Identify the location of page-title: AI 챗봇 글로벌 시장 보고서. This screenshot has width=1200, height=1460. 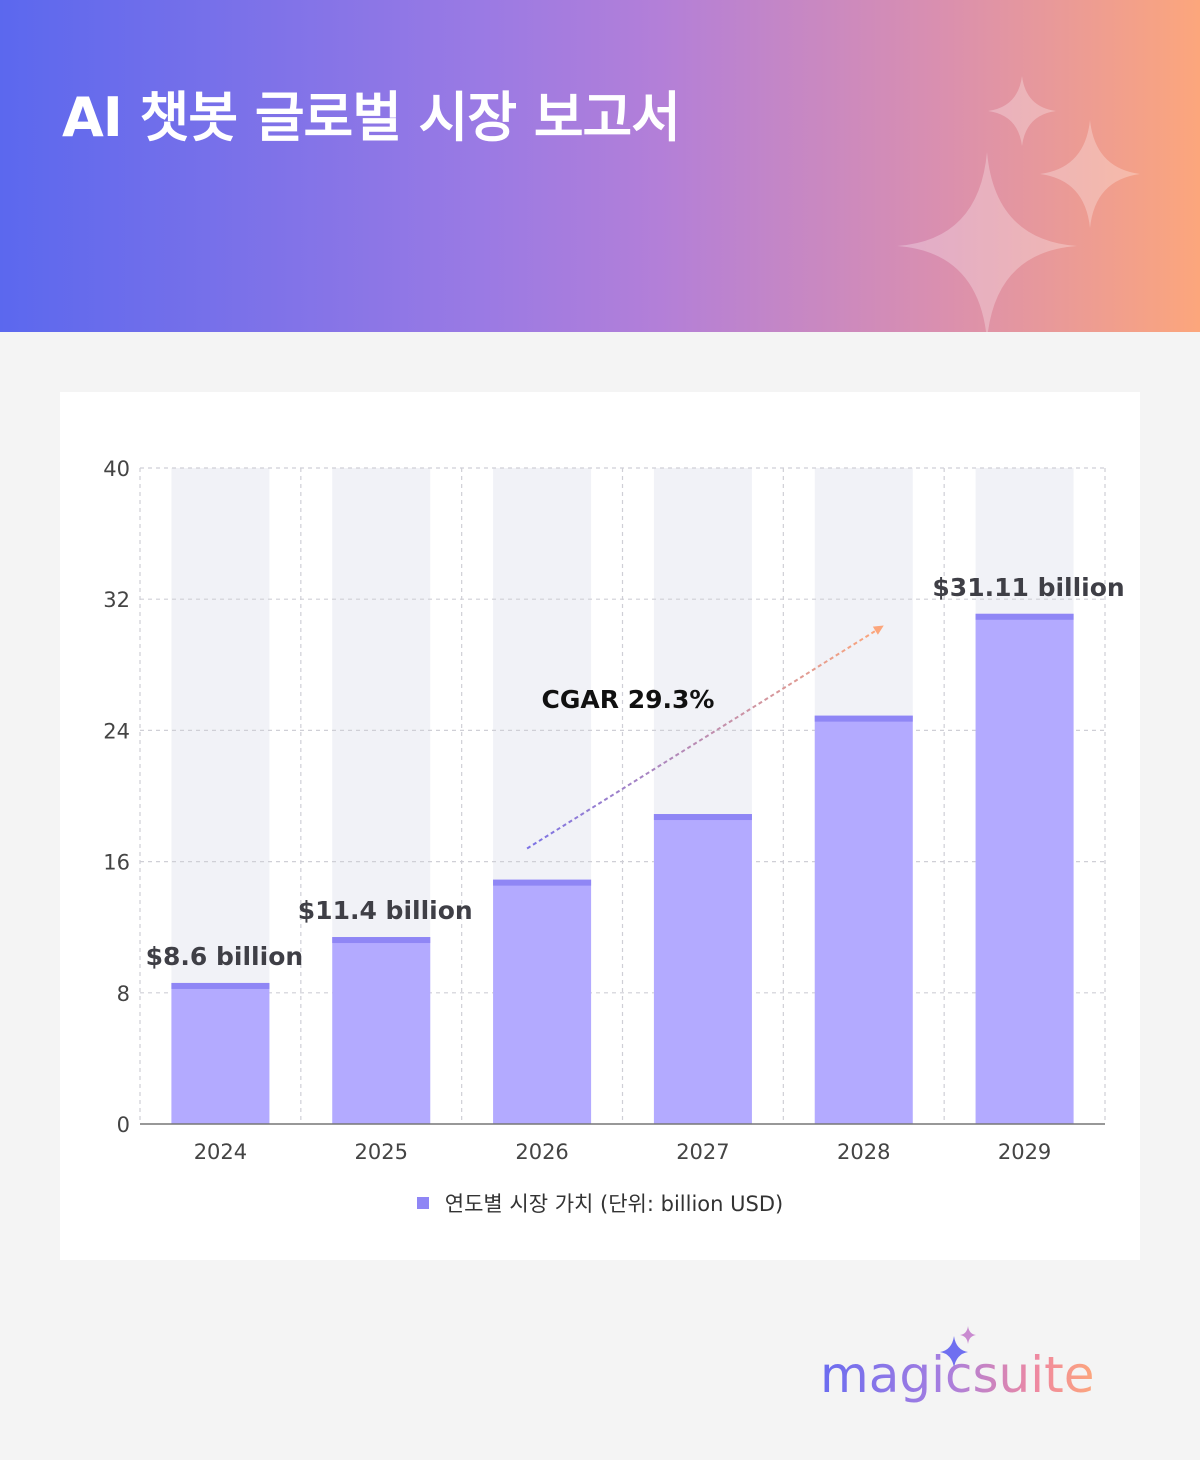
(371, 117).